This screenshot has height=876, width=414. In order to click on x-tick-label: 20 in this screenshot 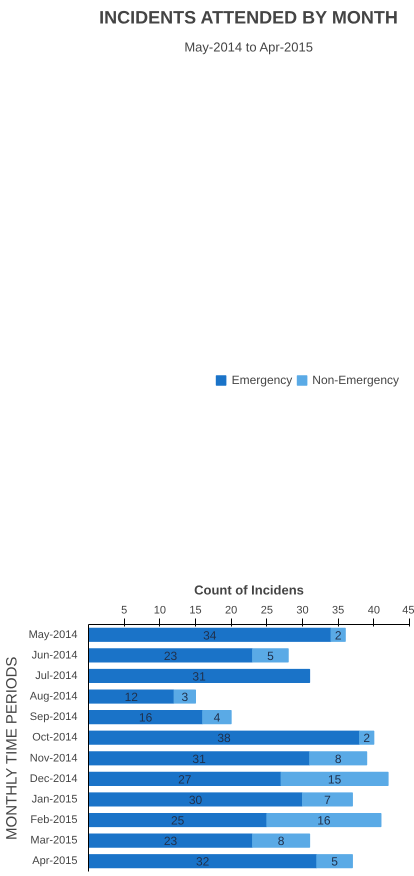, I will do `click(231, 610)`.